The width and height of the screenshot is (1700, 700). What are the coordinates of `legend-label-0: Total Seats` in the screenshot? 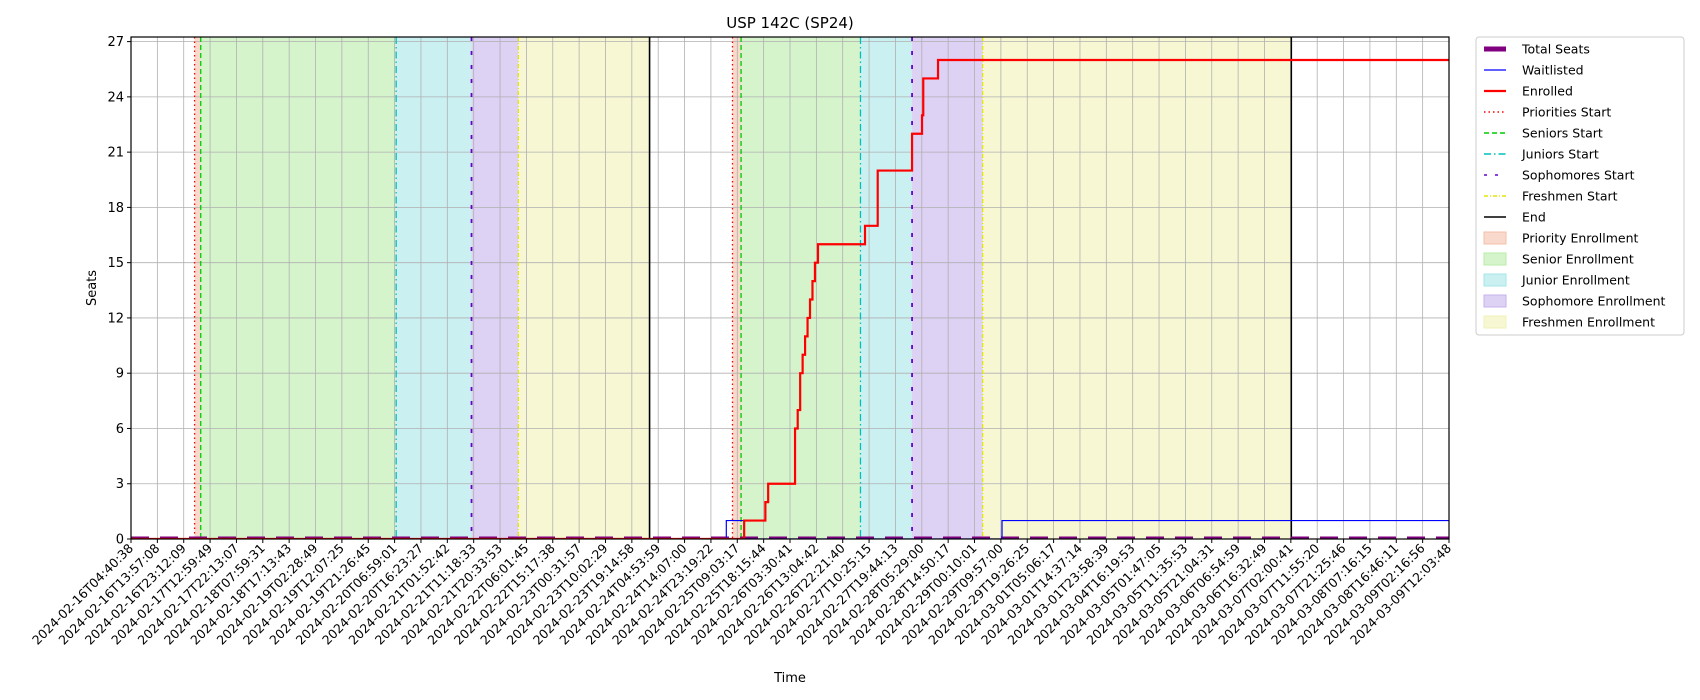 It's located at (1555, 49).